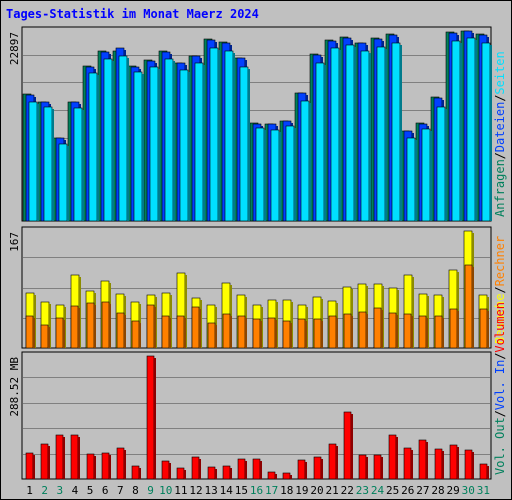 Image resolution: width=512 pixels, height=500 pixels. I want to click on x-tick-label-25: 25, so click(392, 490).